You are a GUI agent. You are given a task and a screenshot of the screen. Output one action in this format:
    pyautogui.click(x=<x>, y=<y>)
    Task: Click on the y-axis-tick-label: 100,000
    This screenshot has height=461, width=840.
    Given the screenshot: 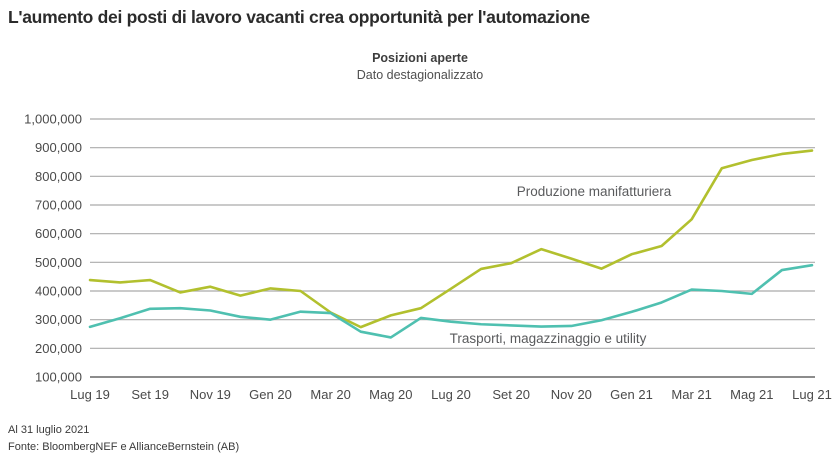 What is the action you would take?
    pyautogui.click(x=58, y=377)
    